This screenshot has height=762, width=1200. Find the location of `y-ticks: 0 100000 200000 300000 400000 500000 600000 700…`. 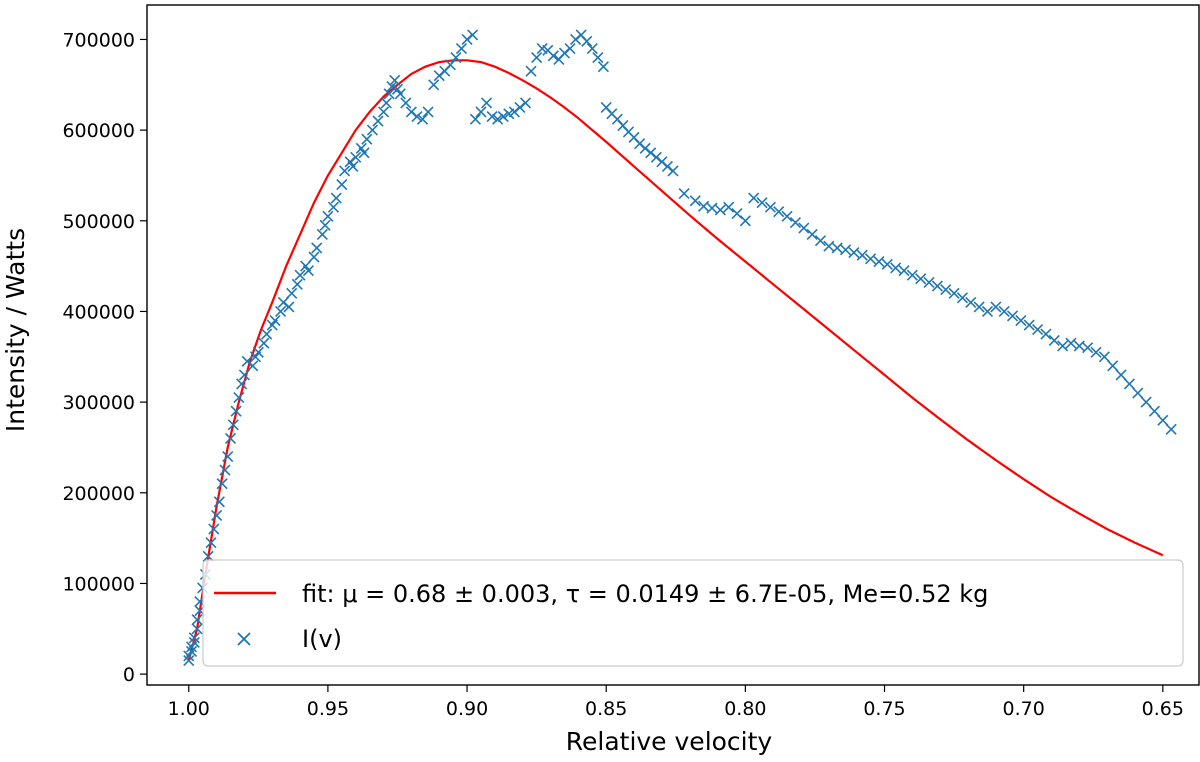

y-ticks: 0 100000 200000 300000 400000 500000 600000 700… is located at coordinates (104, 357).